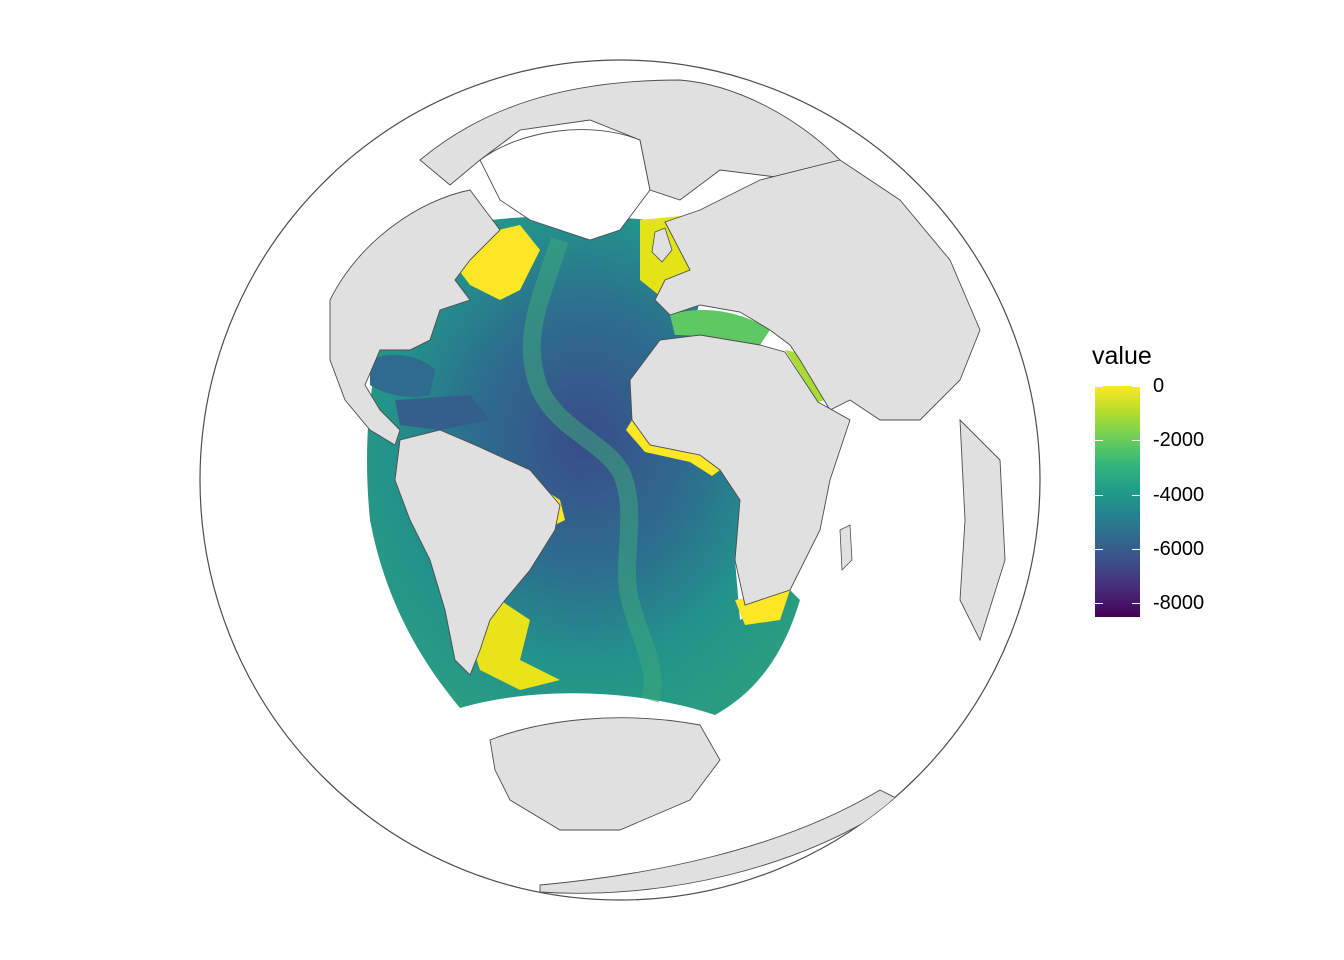 The image size is (1344, 960). What do you see at coordinates (846, 547) in the screenshot?
I see `madagascar` at bounding box center [846, 547].